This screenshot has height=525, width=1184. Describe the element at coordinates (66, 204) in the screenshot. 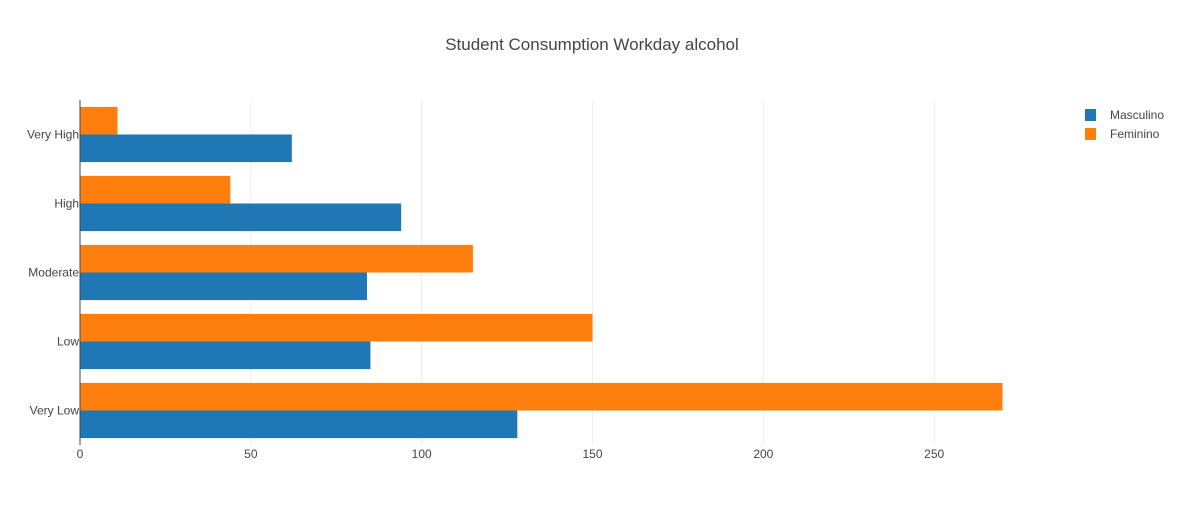

I see `y-tick-label: High` at that location.